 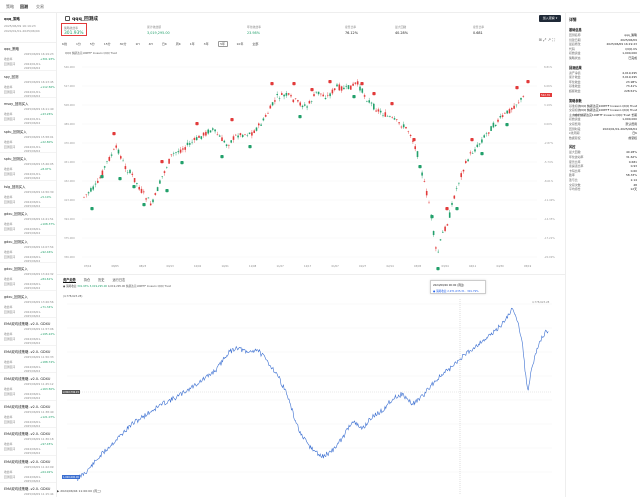 I want to click on details-value: 0.681, so click(x=632, y=161).